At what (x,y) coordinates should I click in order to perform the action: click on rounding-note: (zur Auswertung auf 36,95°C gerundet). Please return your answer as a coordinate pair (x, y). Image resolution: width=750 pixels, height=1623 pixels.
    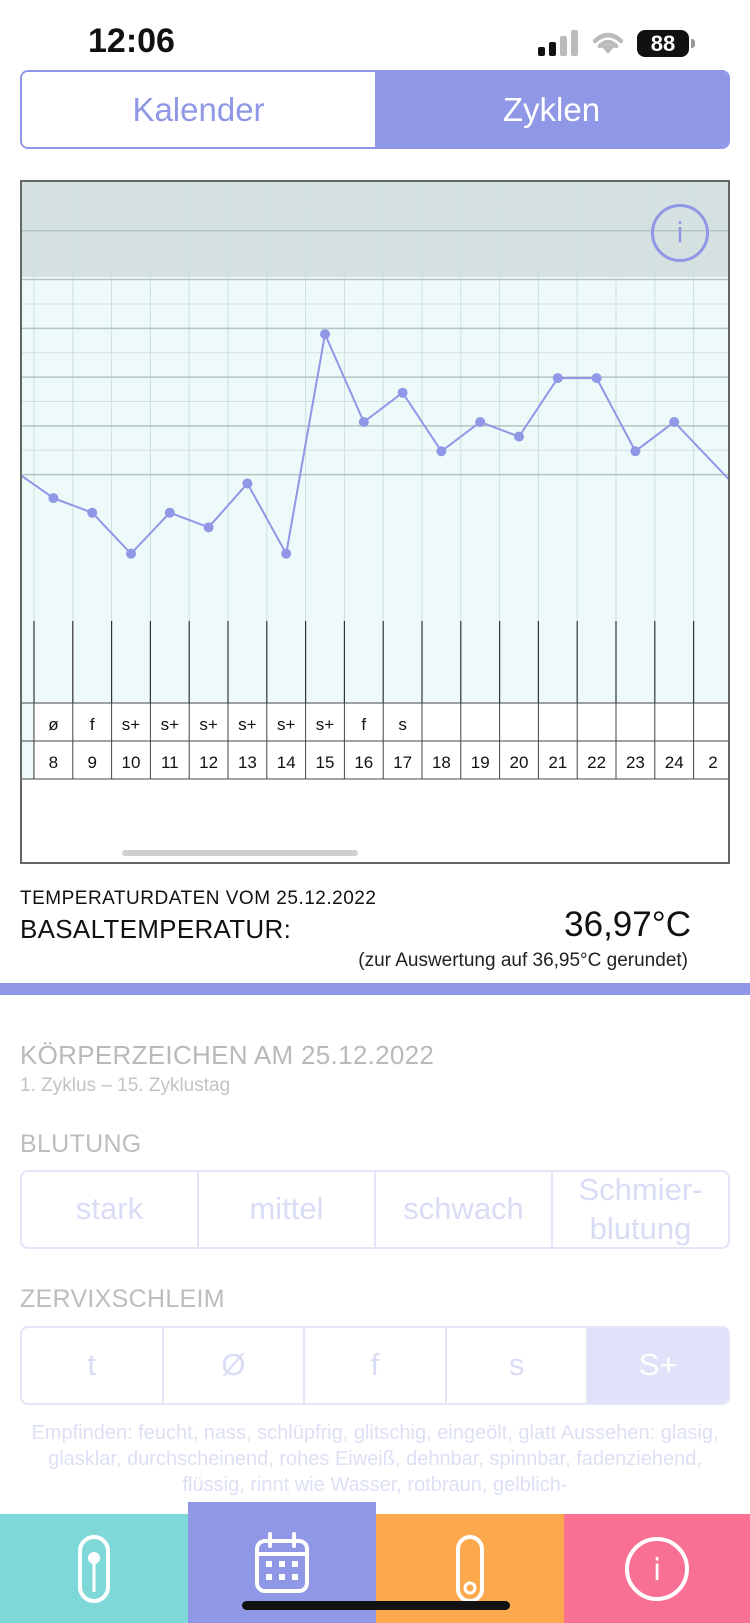
    Looking at the image, I should click on (523, 960).